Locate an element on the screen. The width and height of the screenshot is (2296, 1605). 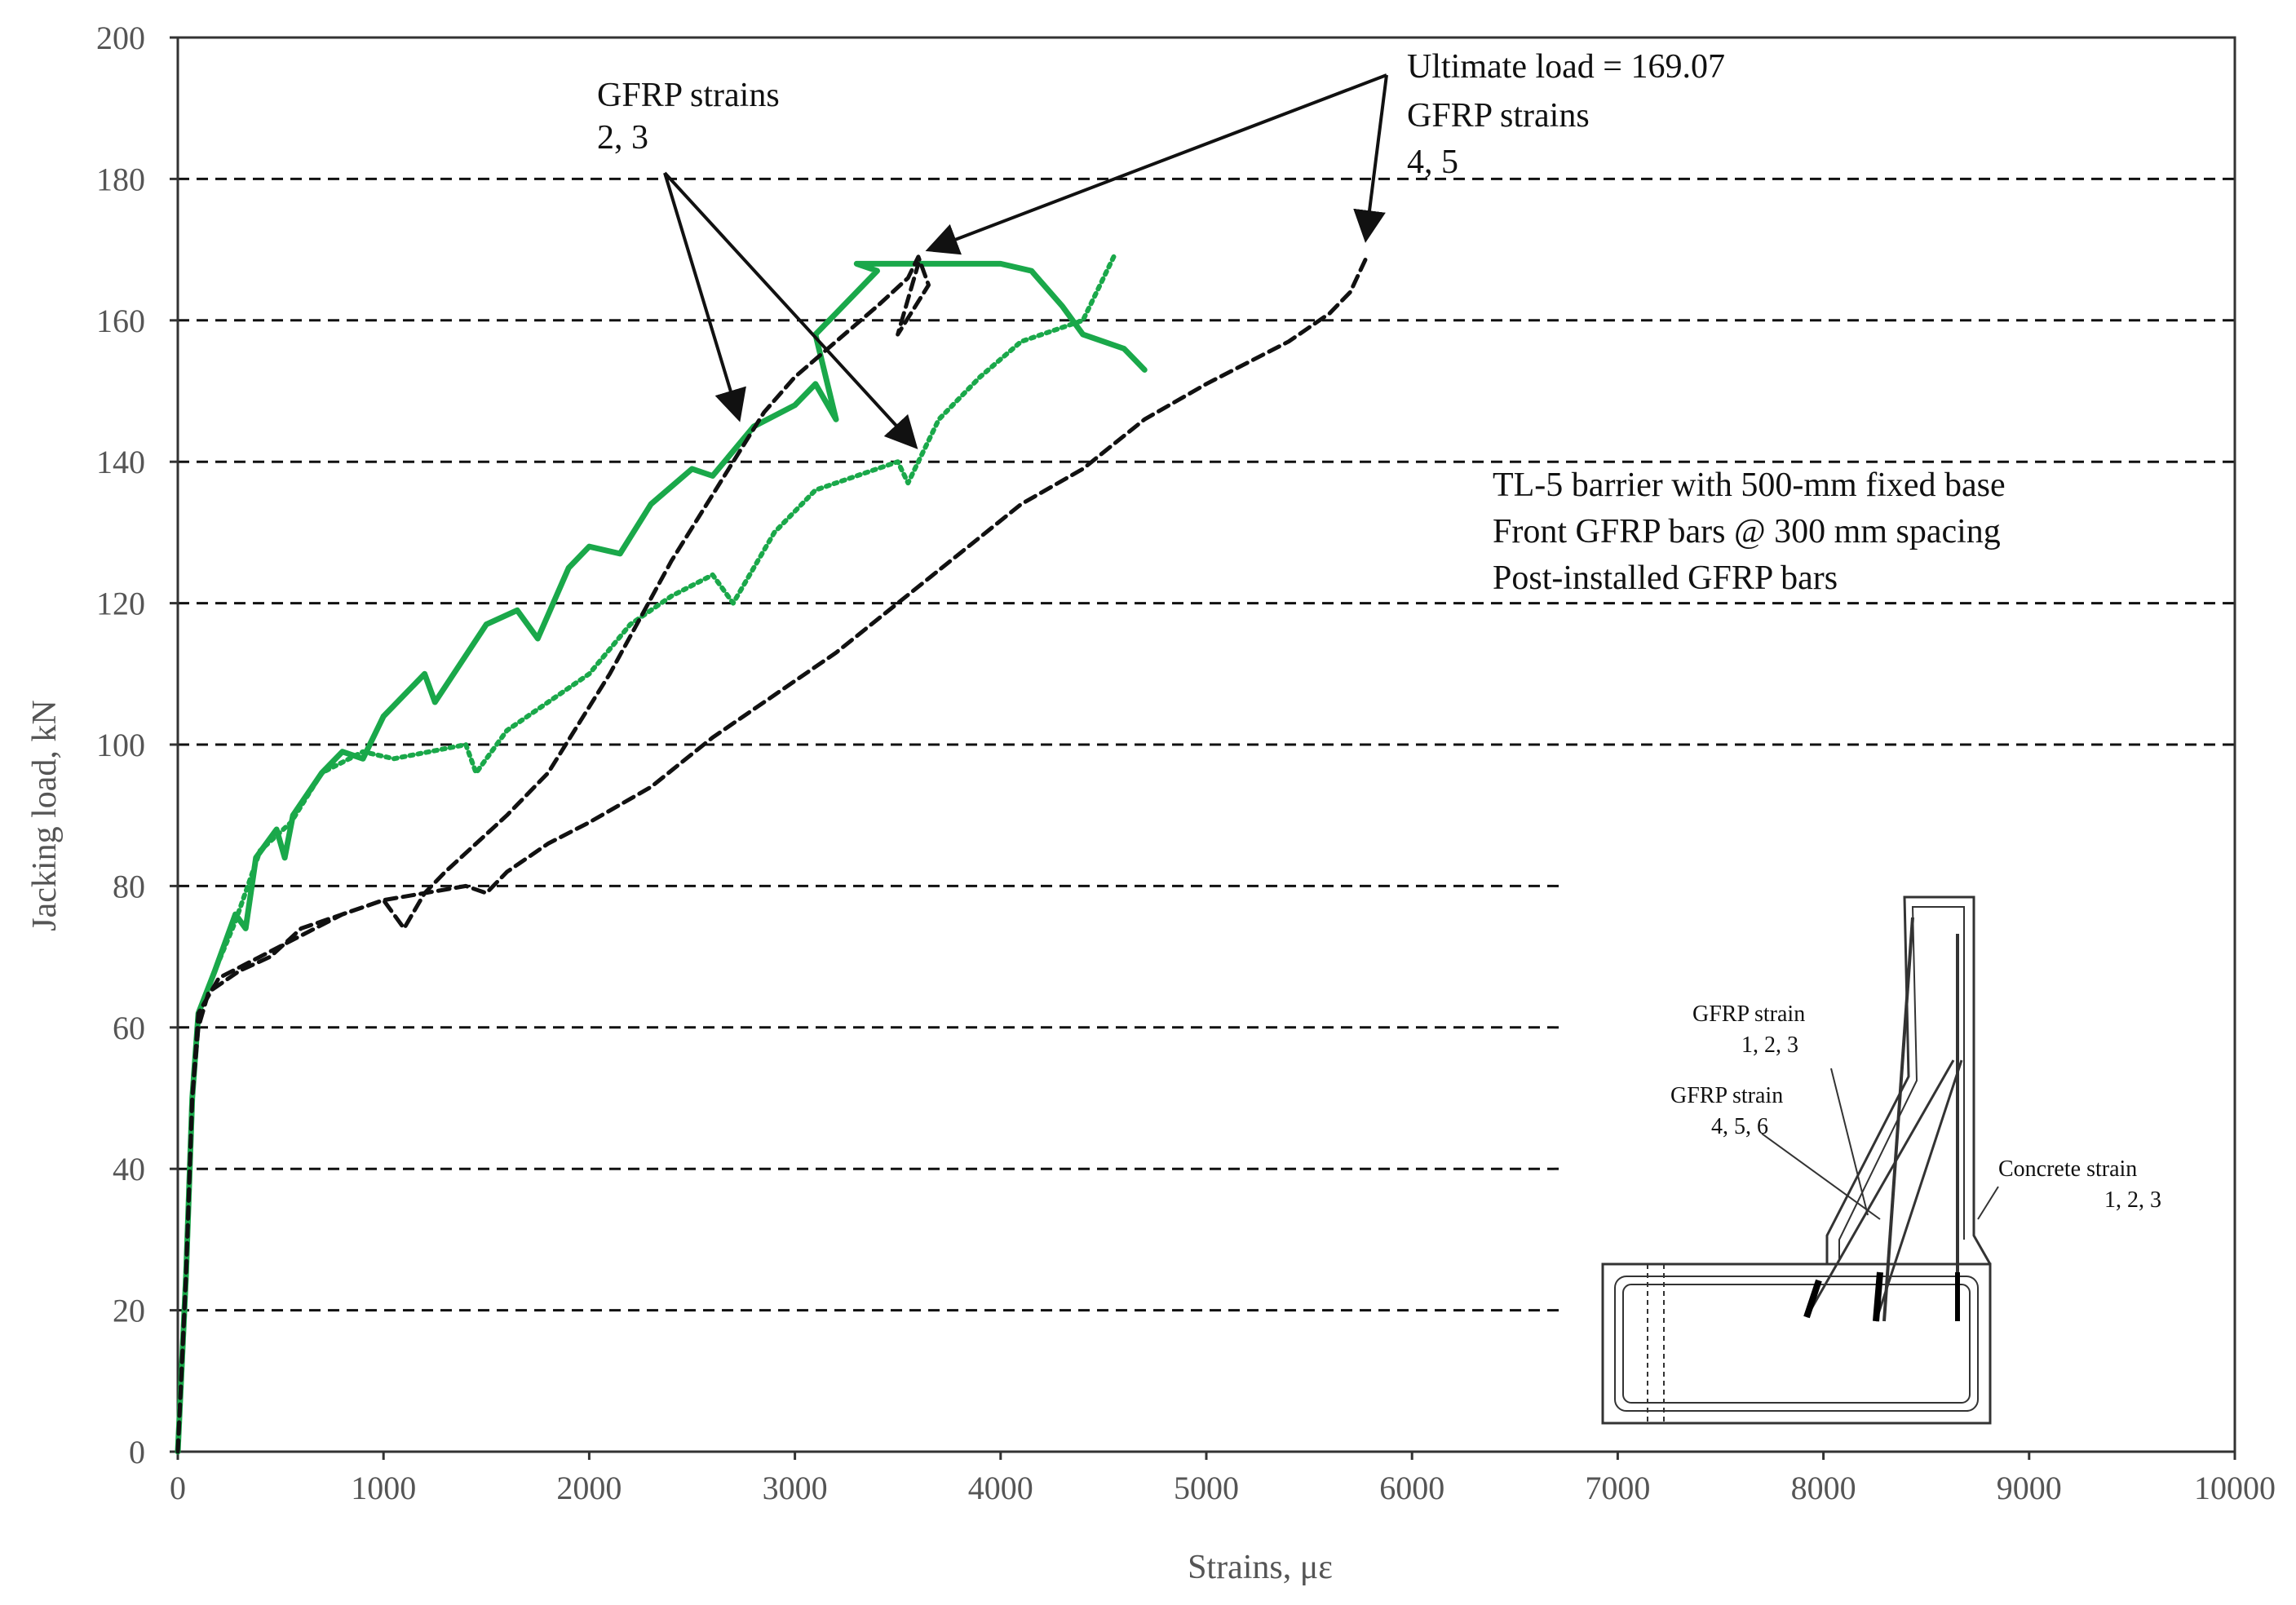
x-tick-label-4000: 4000 is located at coordinates (1001, 1488).